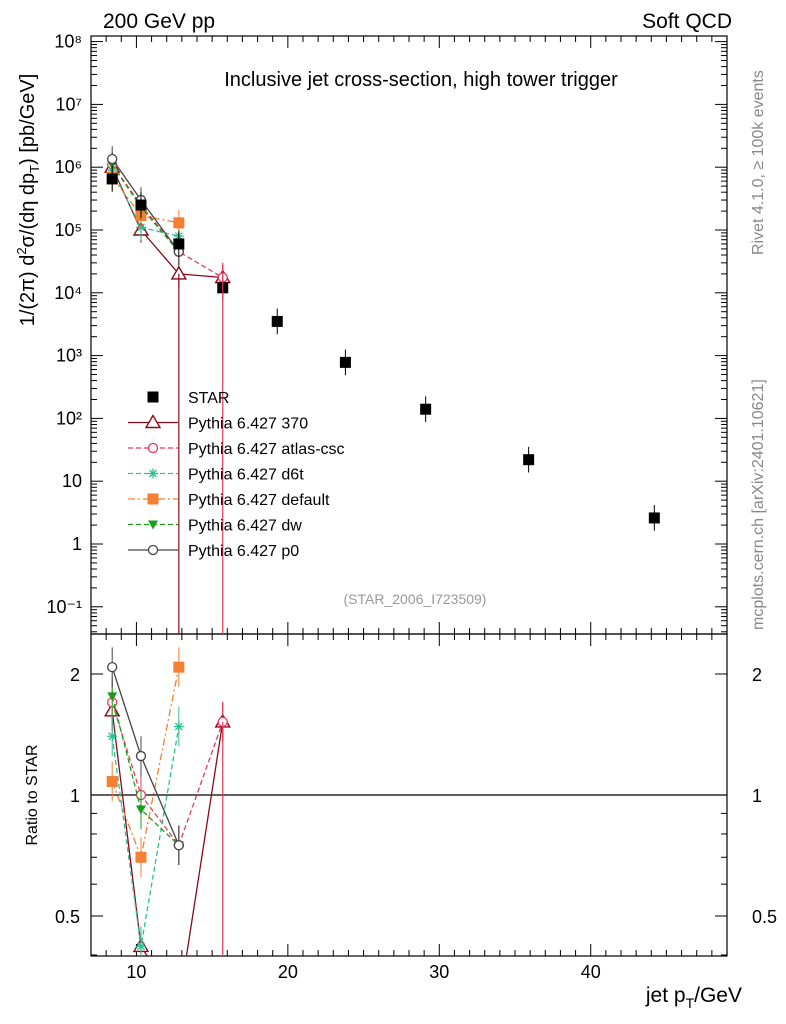 The height and width of the screenshot is (1024, 786). Describe the element at coordinates (764, 917) in the screenshot. I see `ratio-y-tick-label-right: 0.5` at that location.